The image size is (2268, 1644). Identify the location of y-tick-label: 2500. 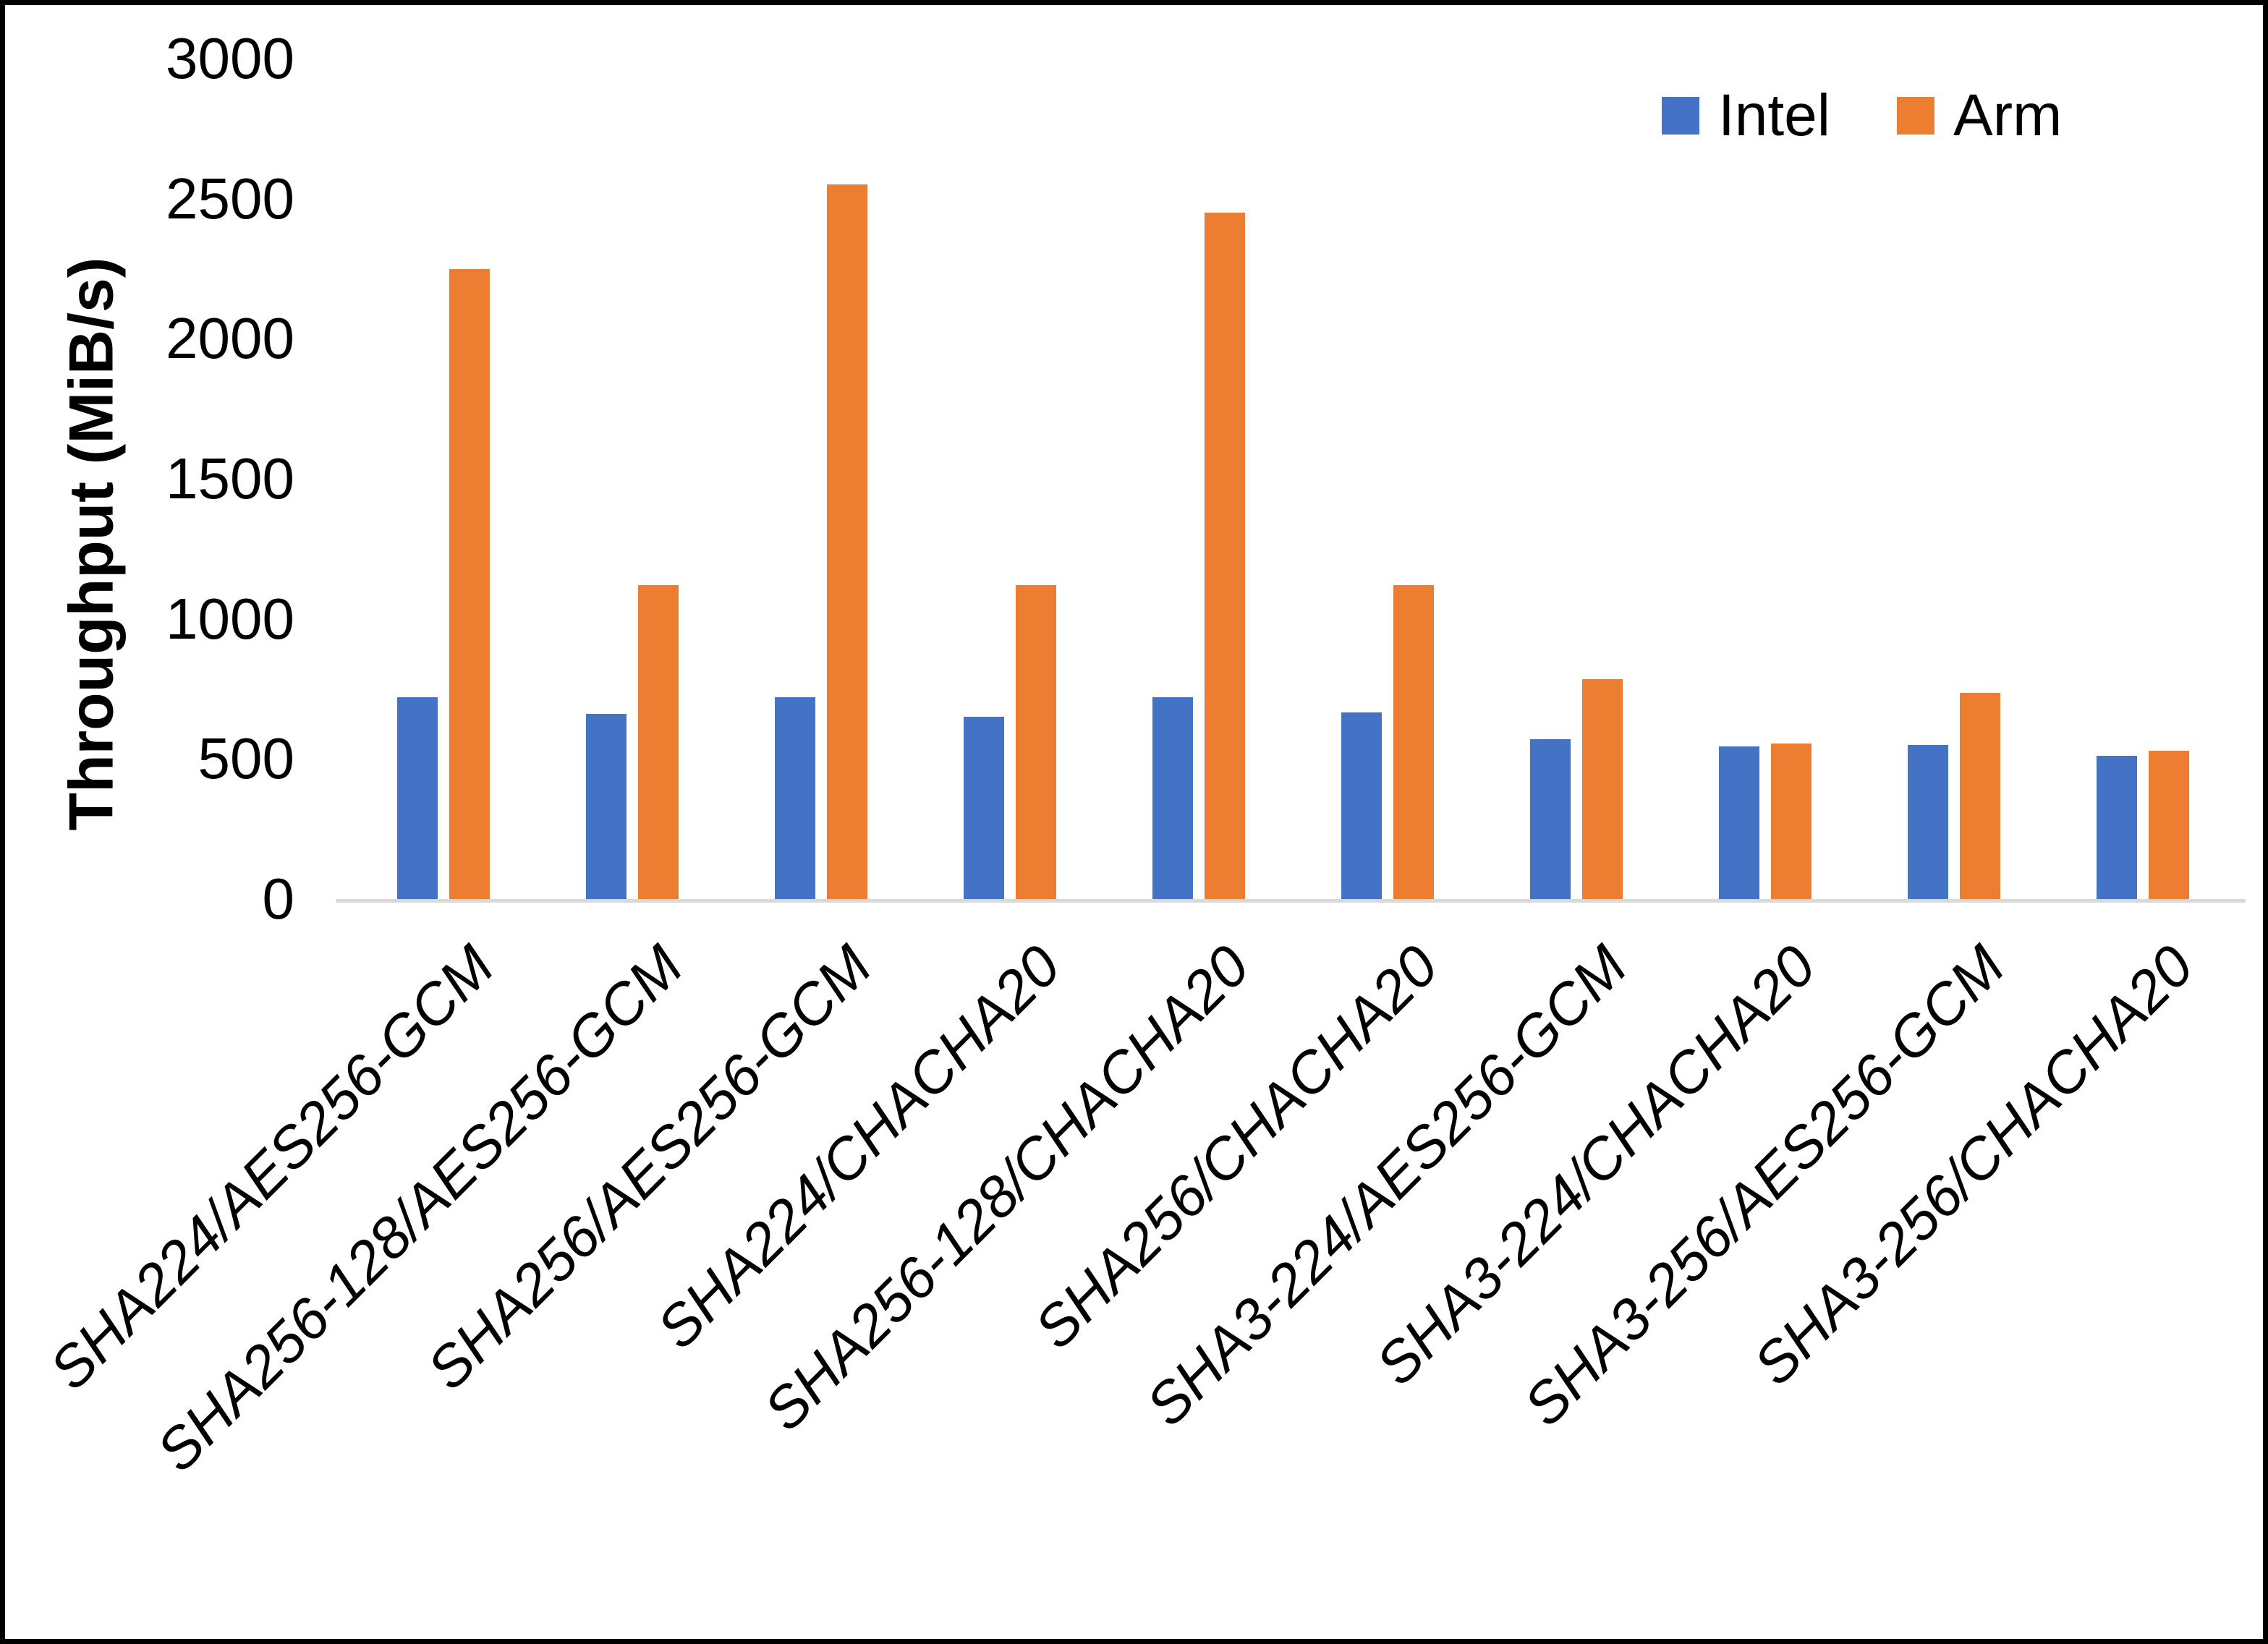
(230, 198).